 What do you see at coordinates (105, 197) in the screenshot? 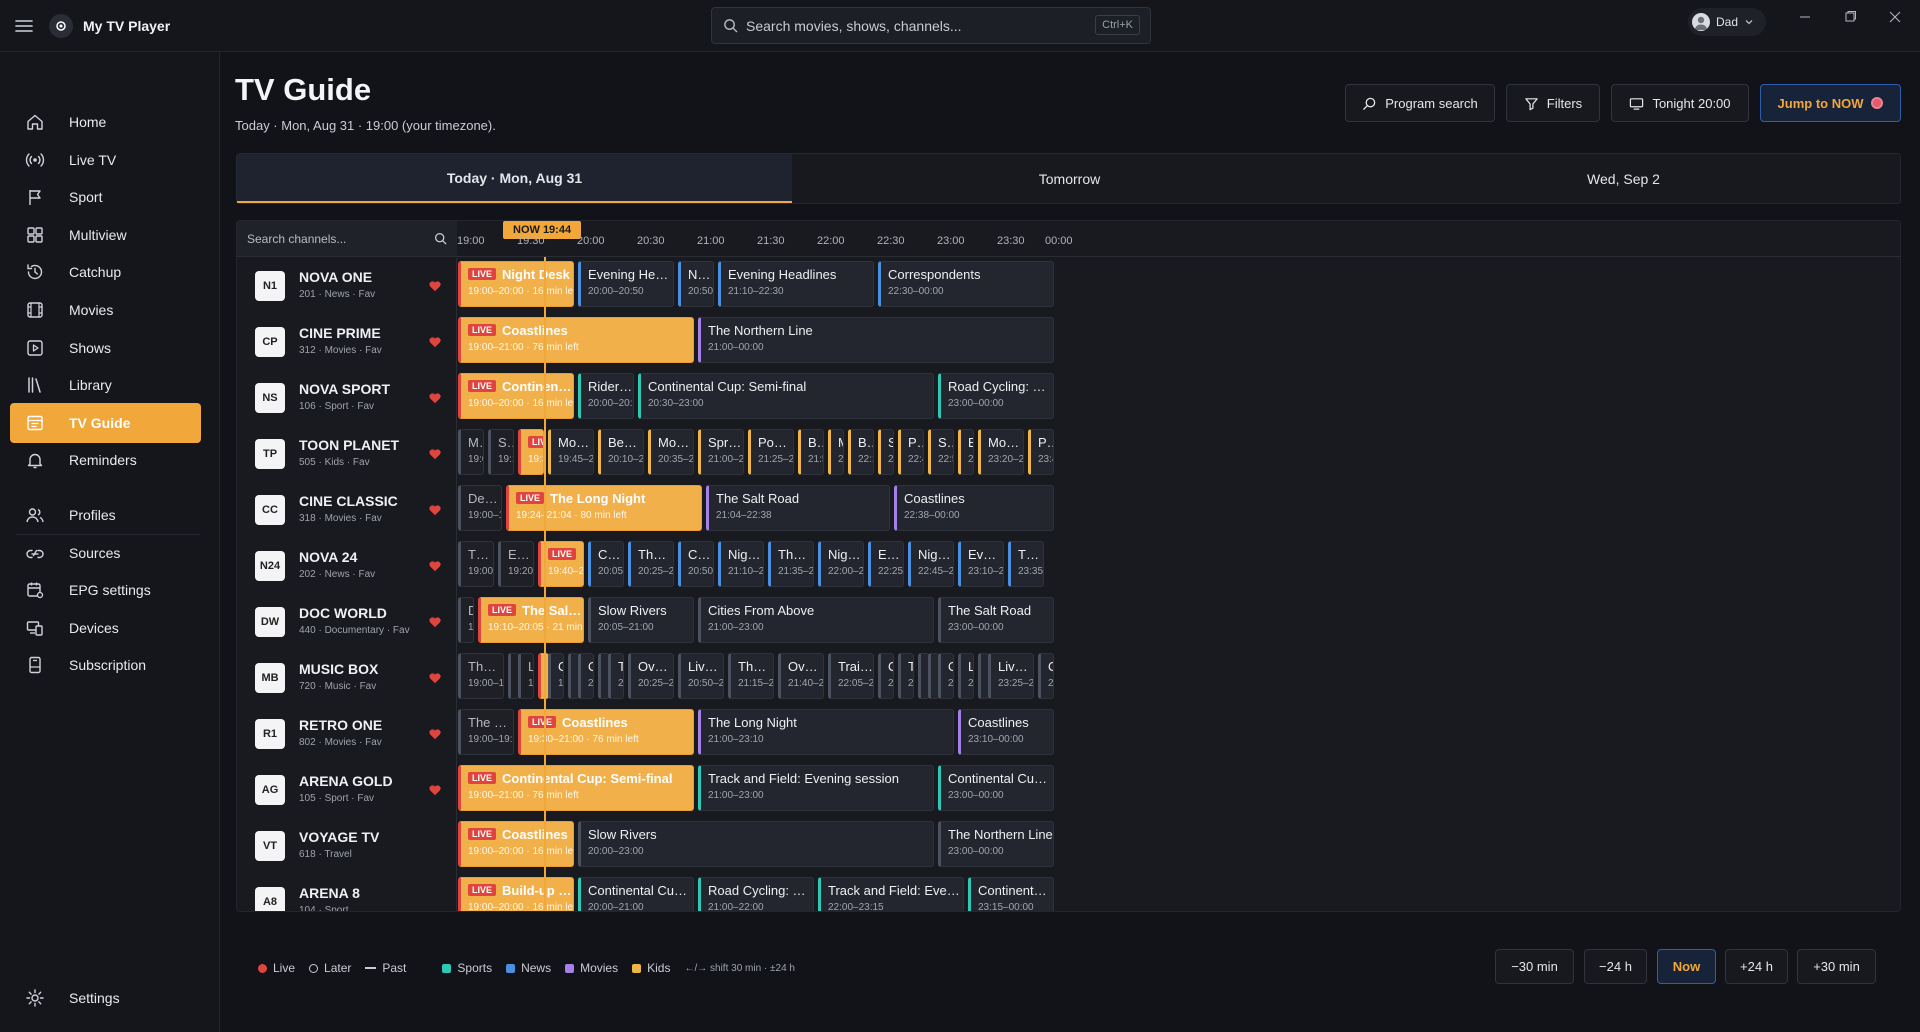
I see `sidebar-item-sport: Sport` at bounding box center [105, 197].